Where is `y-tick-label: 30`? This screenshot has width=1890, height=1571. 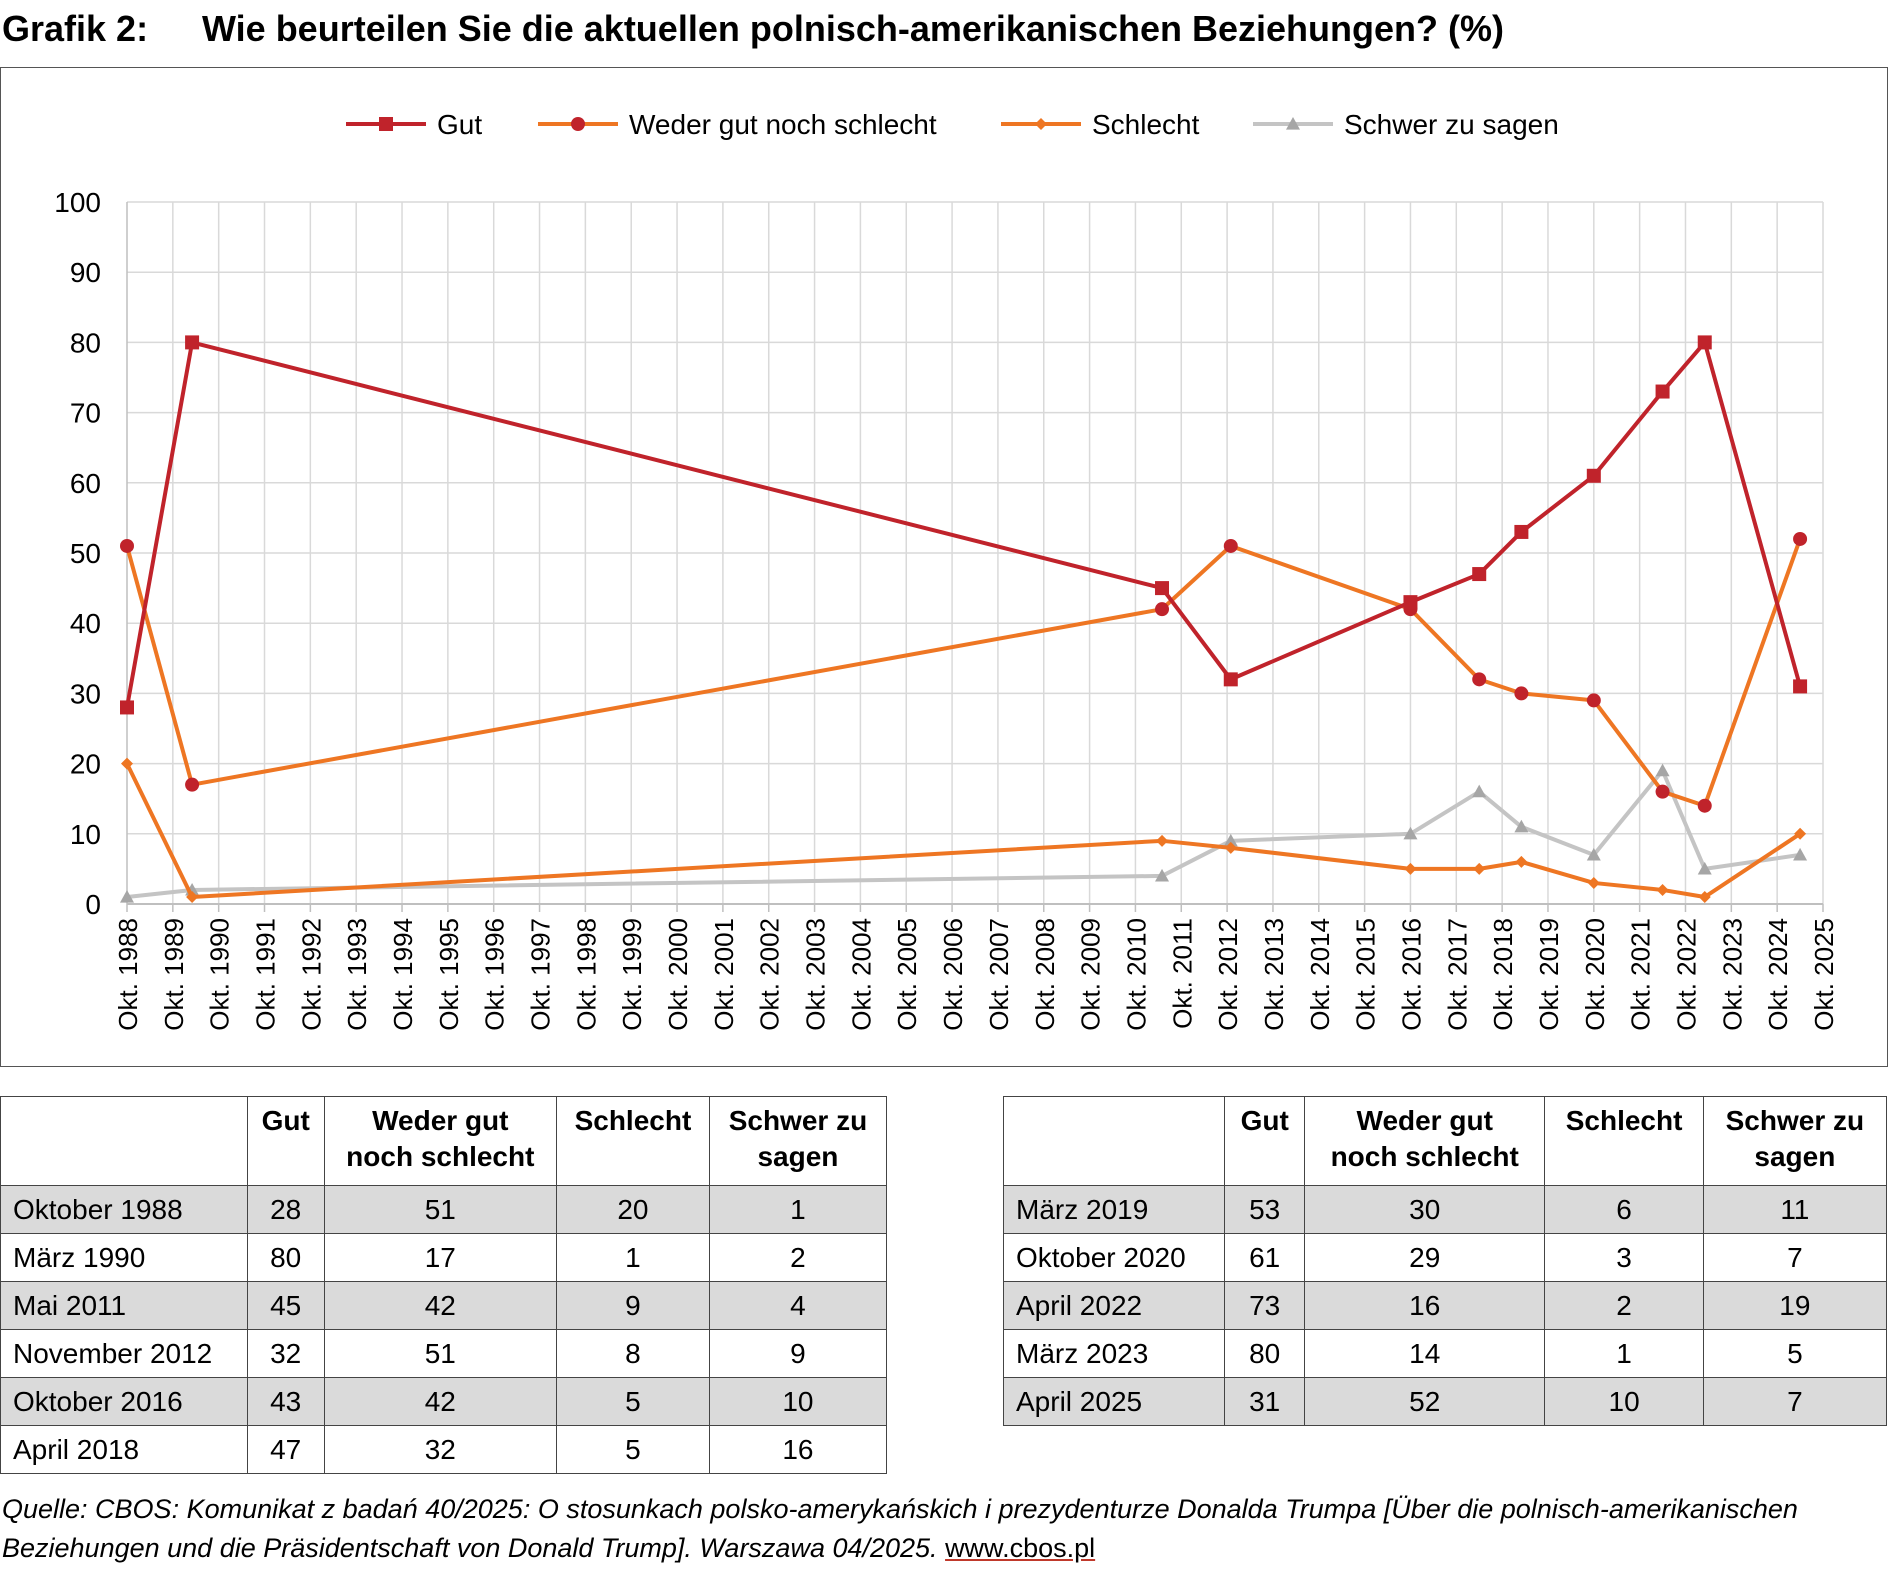 y-tick-label: 30 is located at coordinates (85, 693).